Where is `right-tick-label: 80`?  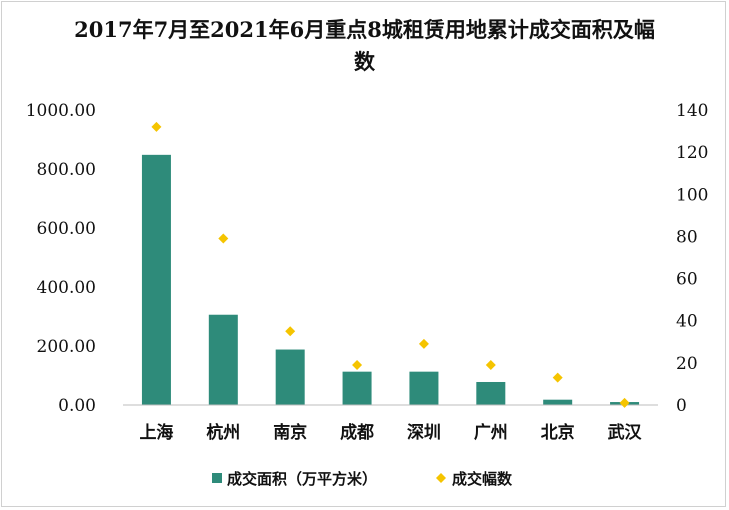 right-tick-label: 80 is located at coordinates (687, 237).